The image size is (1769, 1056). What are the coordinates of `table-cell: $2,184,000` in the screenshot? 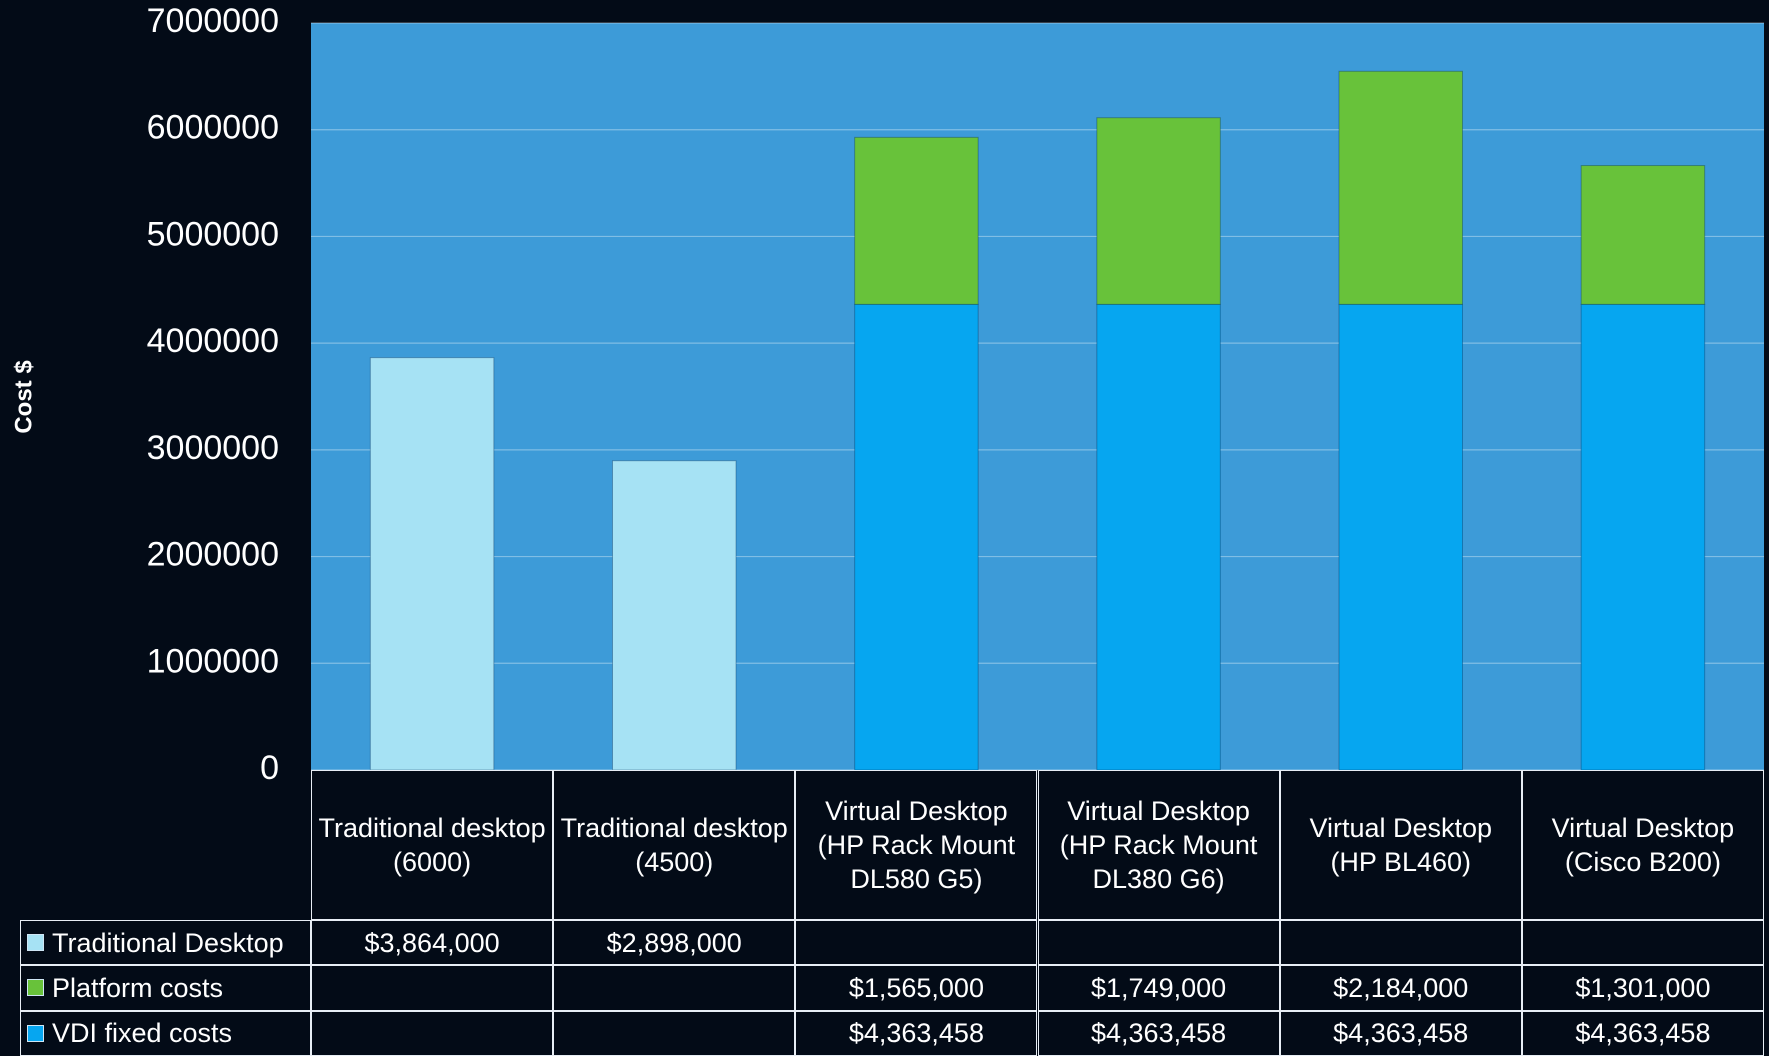 It's located at (1400, 988).